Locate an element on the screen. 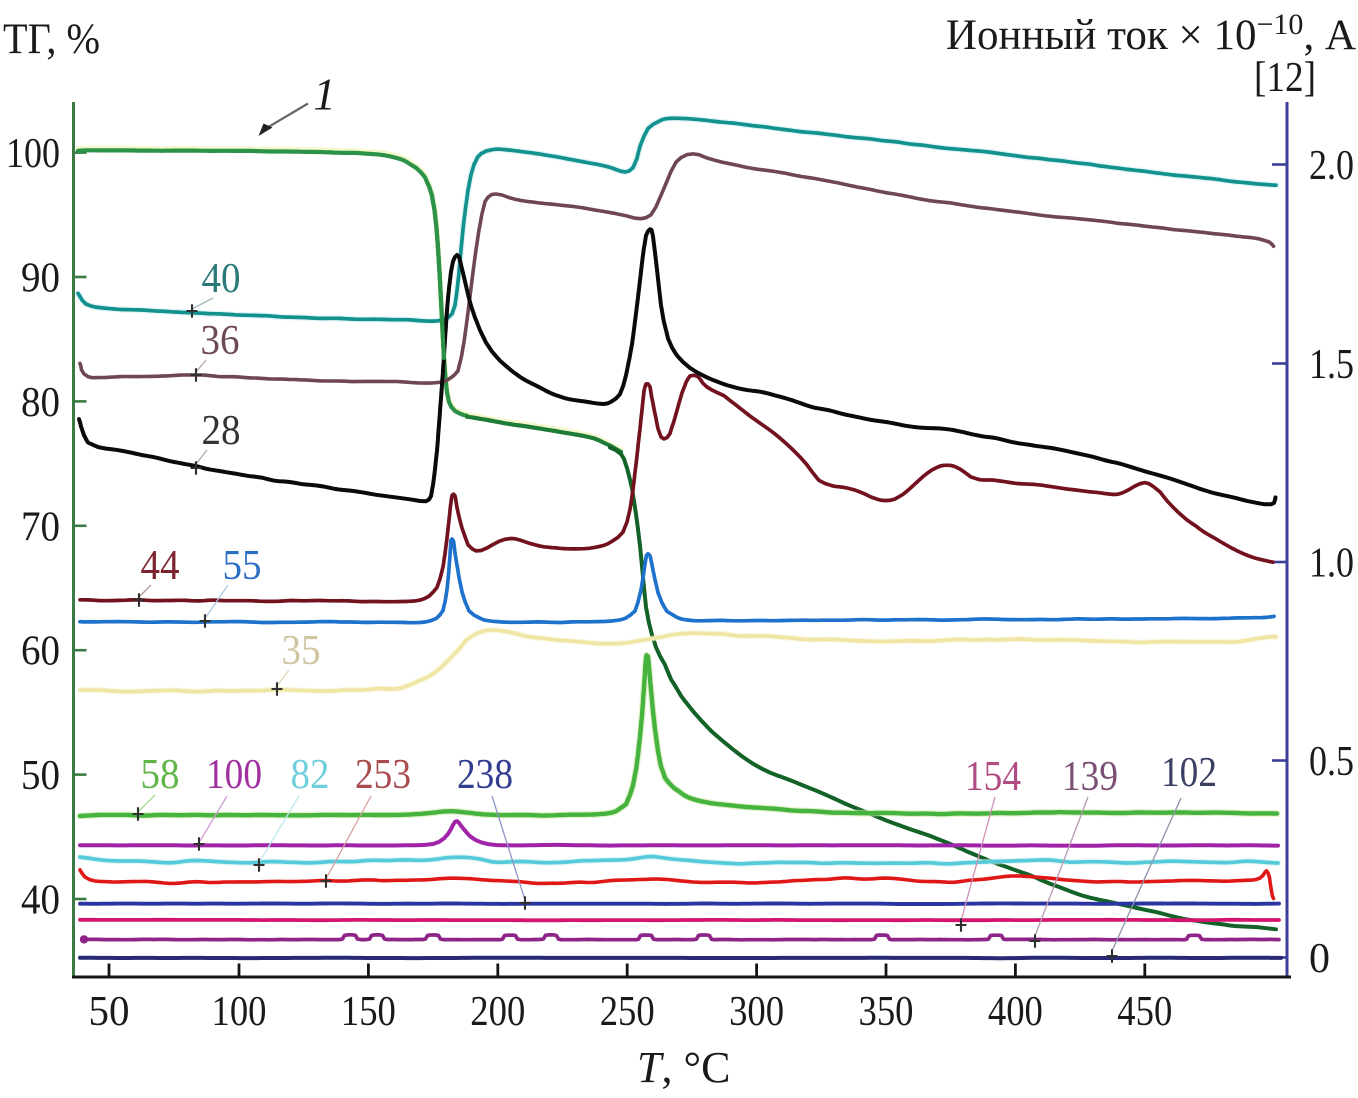 The width and height of the screenshot is (1358, 1098). svg-text: 400 is located at coordinates (1015, 1012).